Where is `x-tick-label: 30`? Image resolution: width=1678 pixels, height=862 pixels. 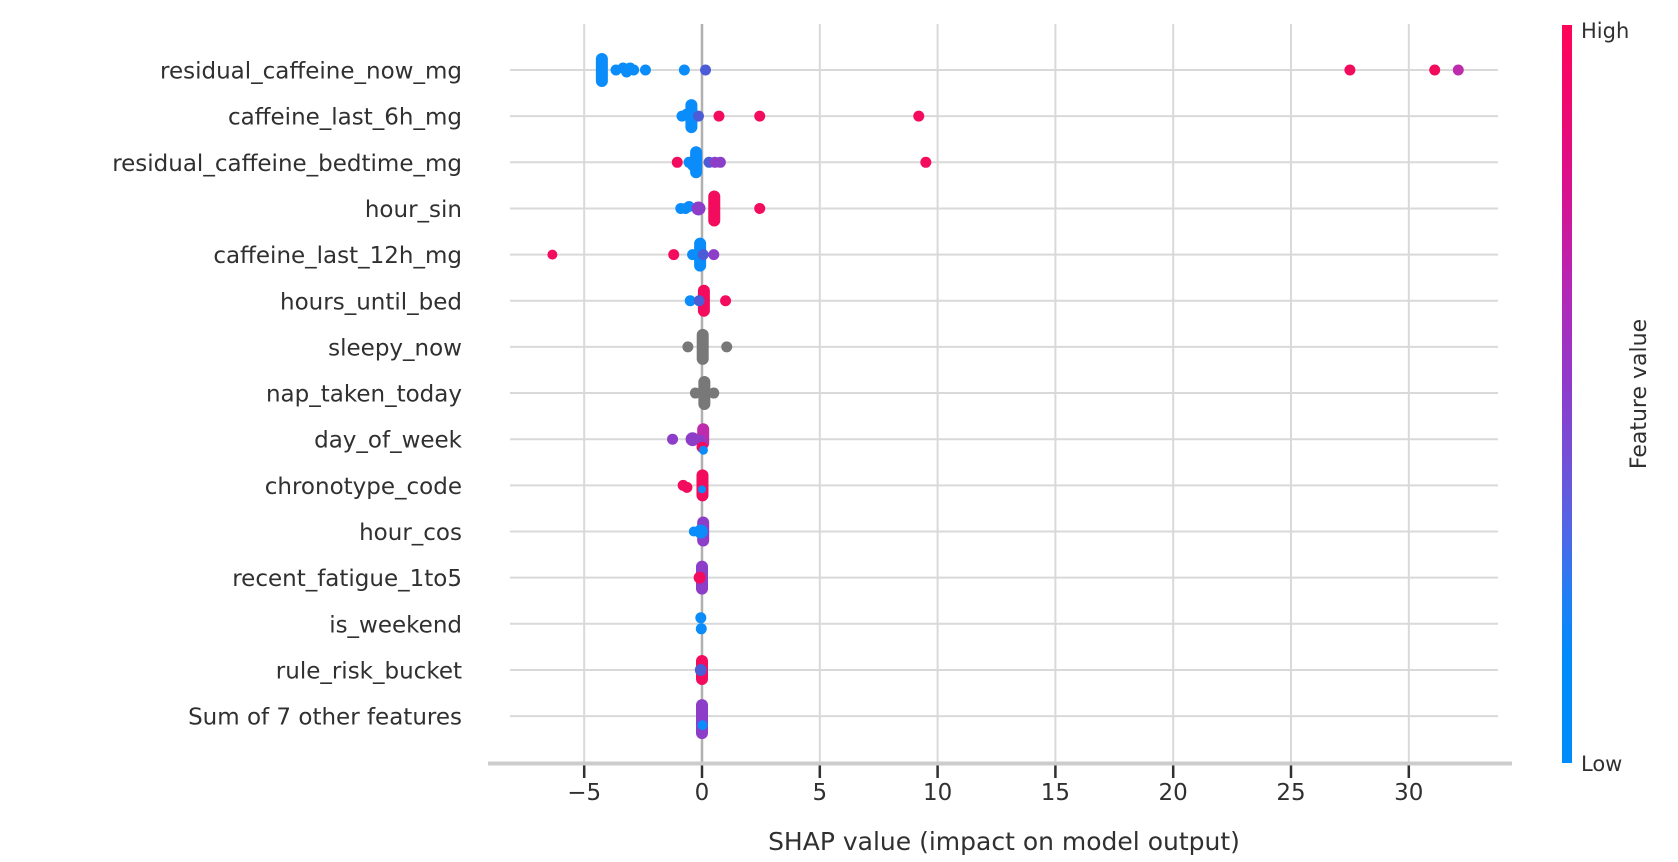
x-tick-label: 30 is located at coordinates (1408, 793).